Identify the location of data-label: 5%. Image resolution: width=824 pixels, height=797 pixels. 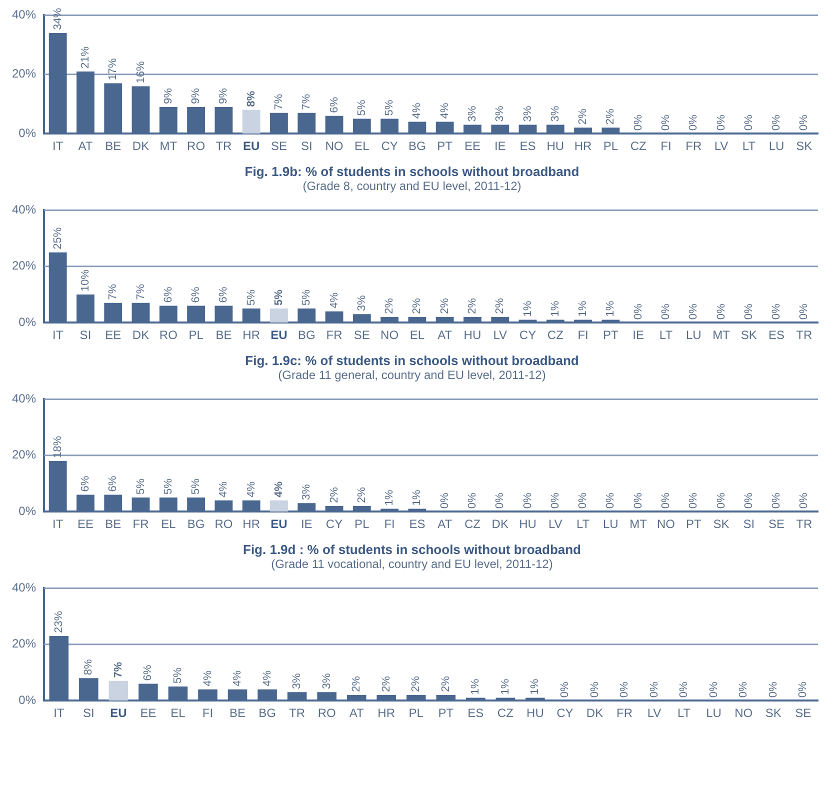
(168, 486).